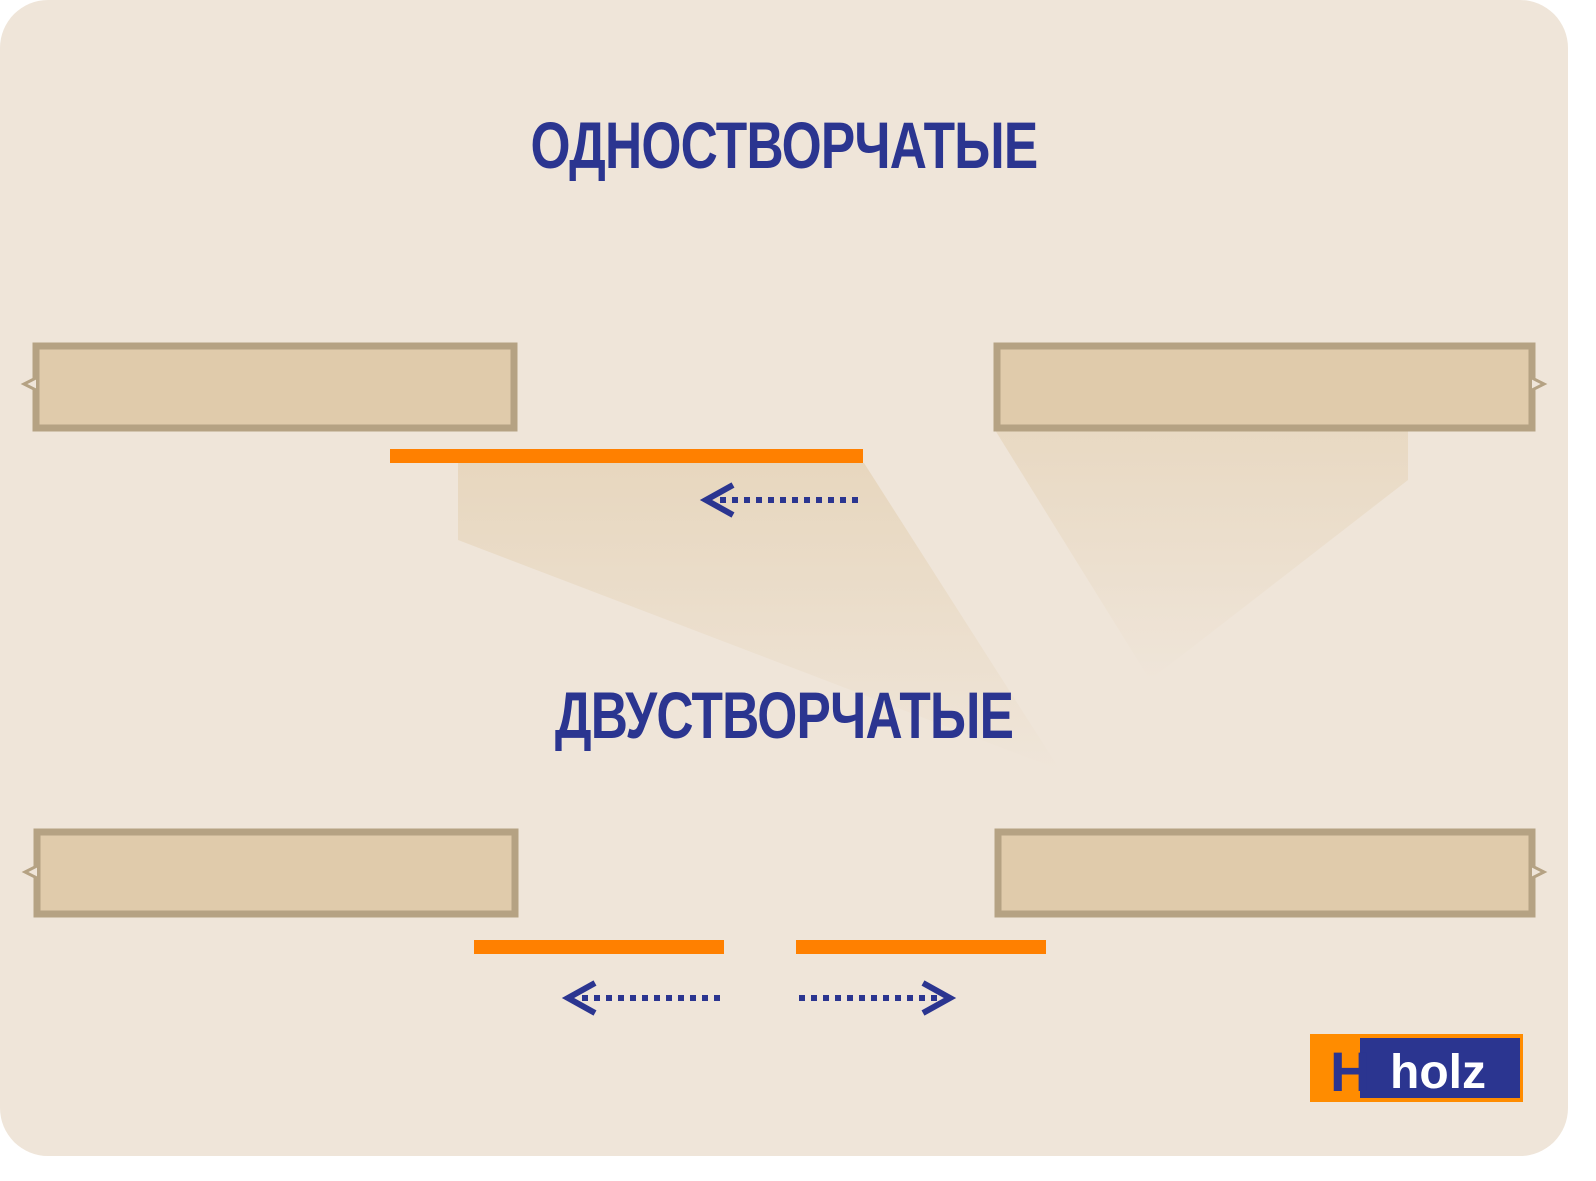 The height and width of the screenshot is (1181, 1596). Describe the element at coordinates (270, 873) in the screenshot. I see `wall-left-bottom` at that location.